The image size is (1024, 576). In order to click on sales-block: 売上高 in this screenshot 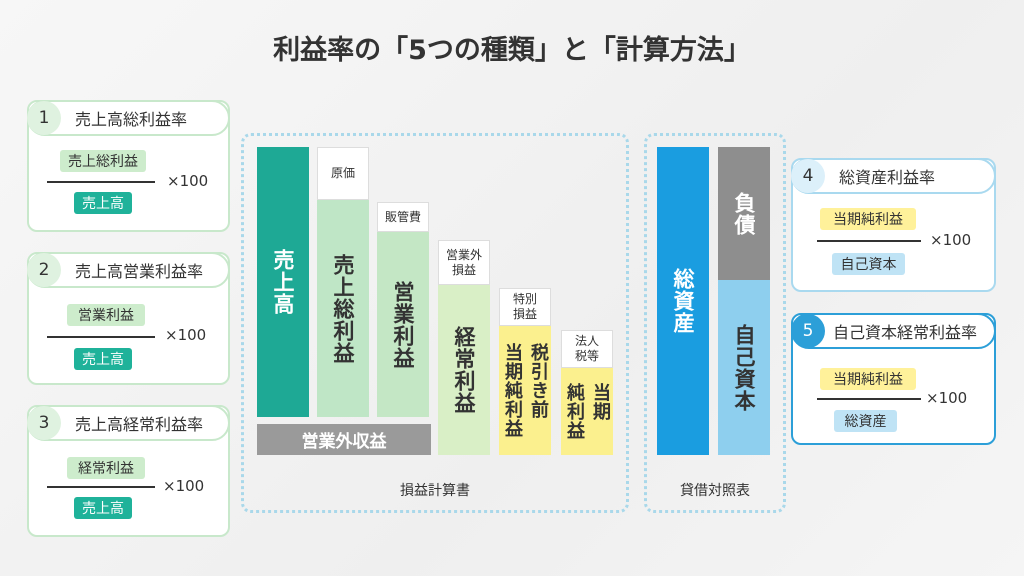, I will do `click(283, 282)`.